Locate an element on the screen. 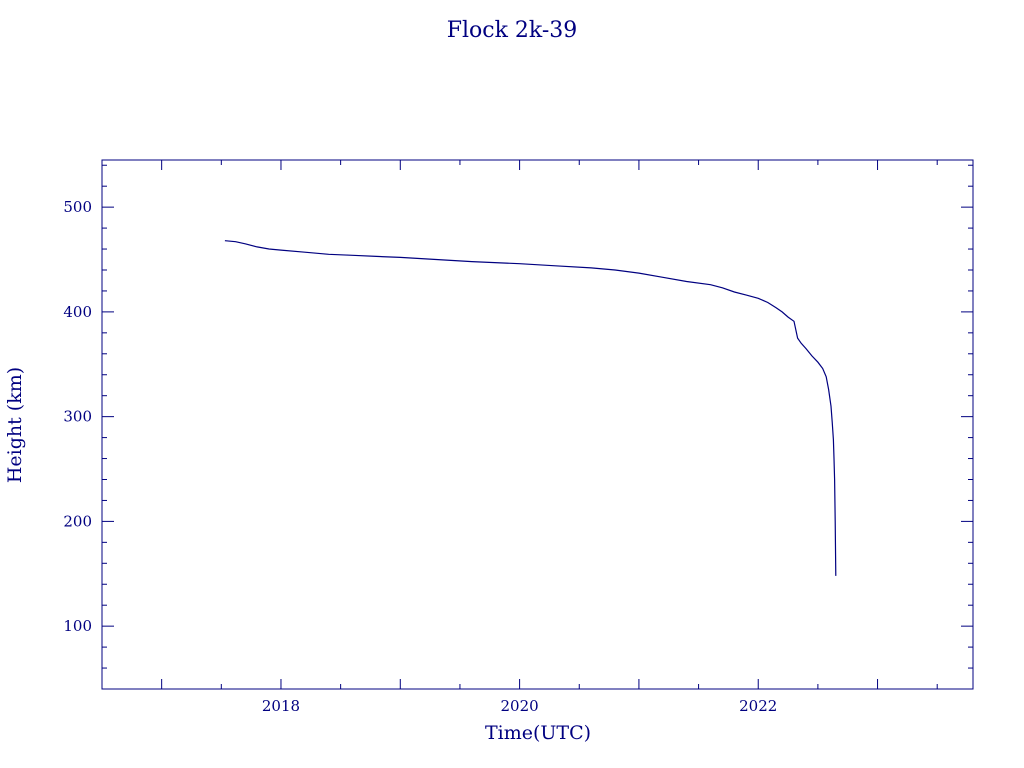 The width and height of the screenshot is (1024, 768). y-tick-label: 300 is located at coordinates (77, 417).